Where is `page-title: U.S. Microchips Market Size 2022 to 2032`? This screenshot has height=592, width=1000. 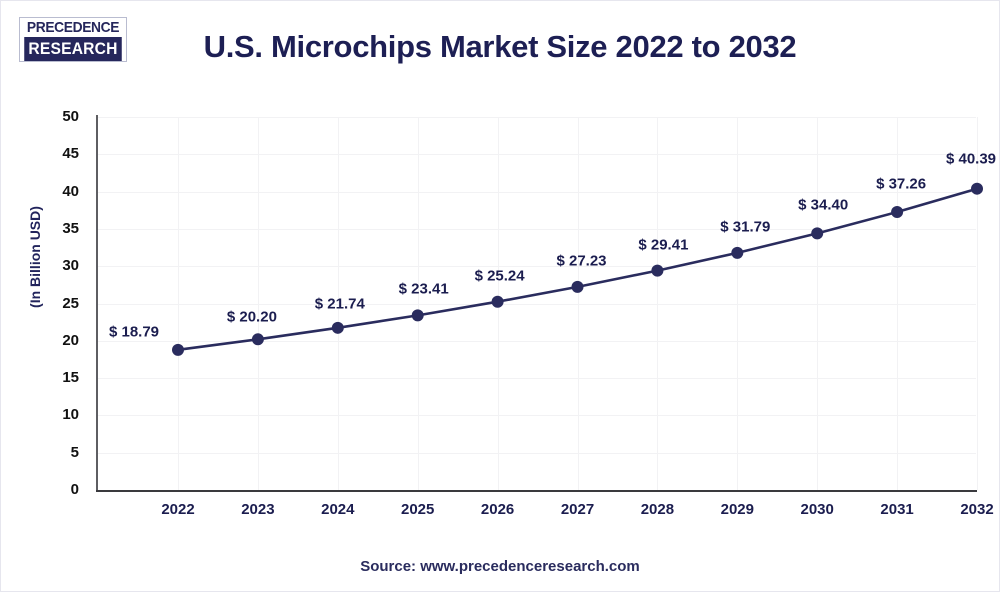
page-title: U.S. Microchips Market Size 2022 to 2032 is located at coordinates (500, 46).